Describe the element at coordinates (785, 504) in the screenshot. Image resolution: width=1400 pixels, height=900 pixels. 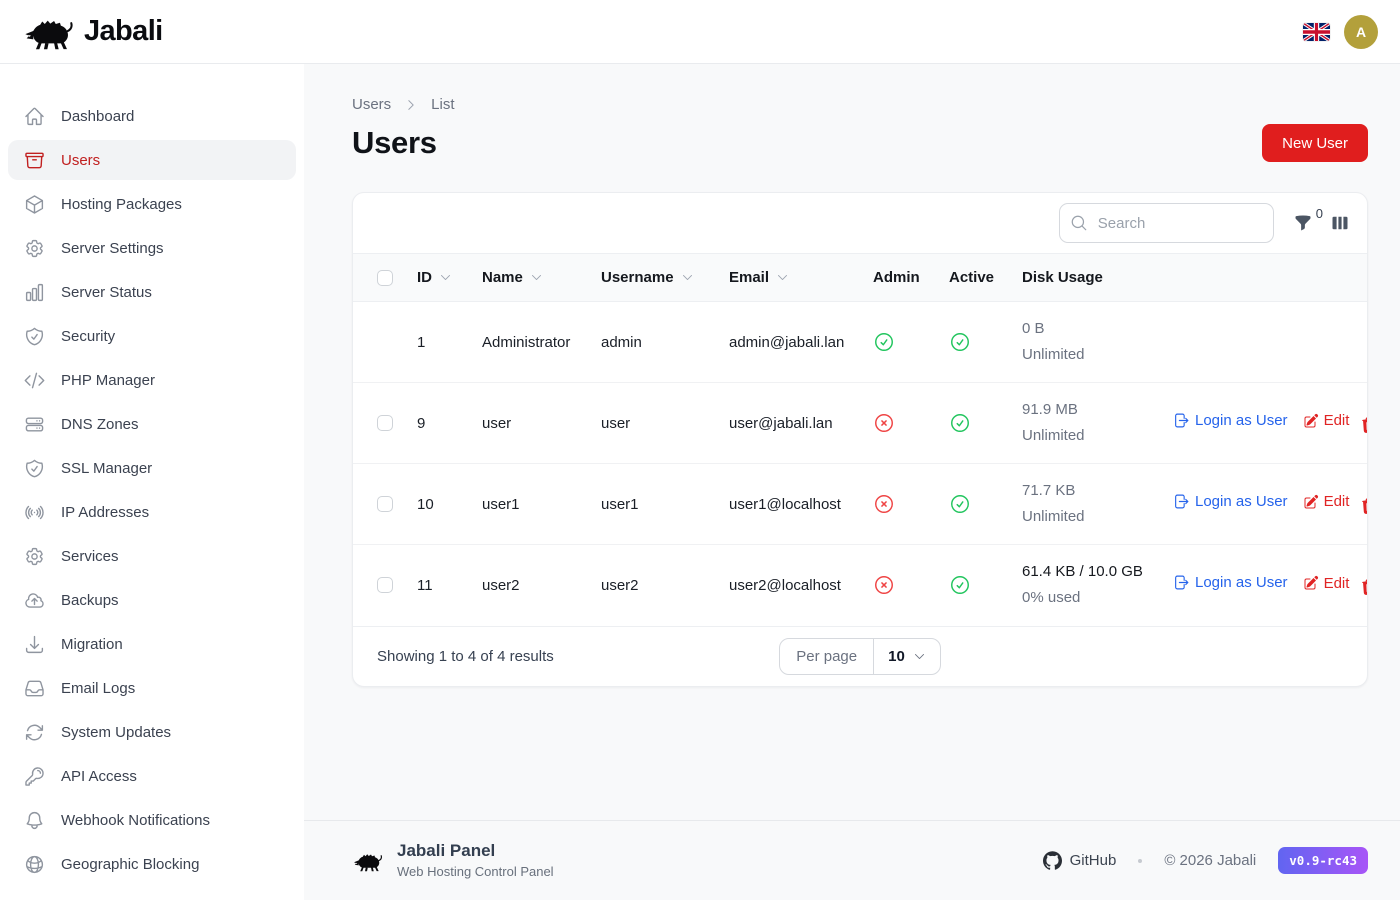
I see `cell-email: user1@localhost` at that location.